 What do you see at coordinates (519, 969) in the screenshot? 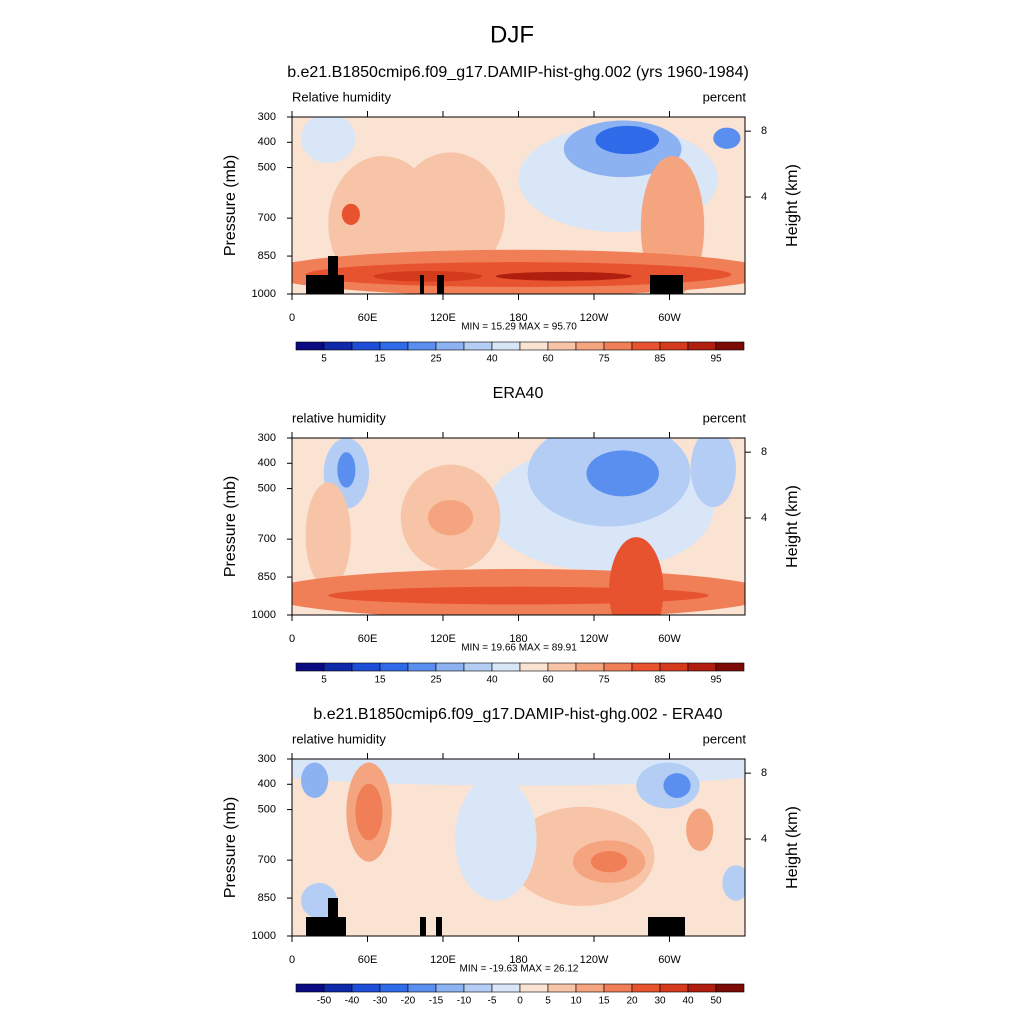
I see `stats: MIN = -19.63 MAX = 26.12` at bounding box center [519, 969].